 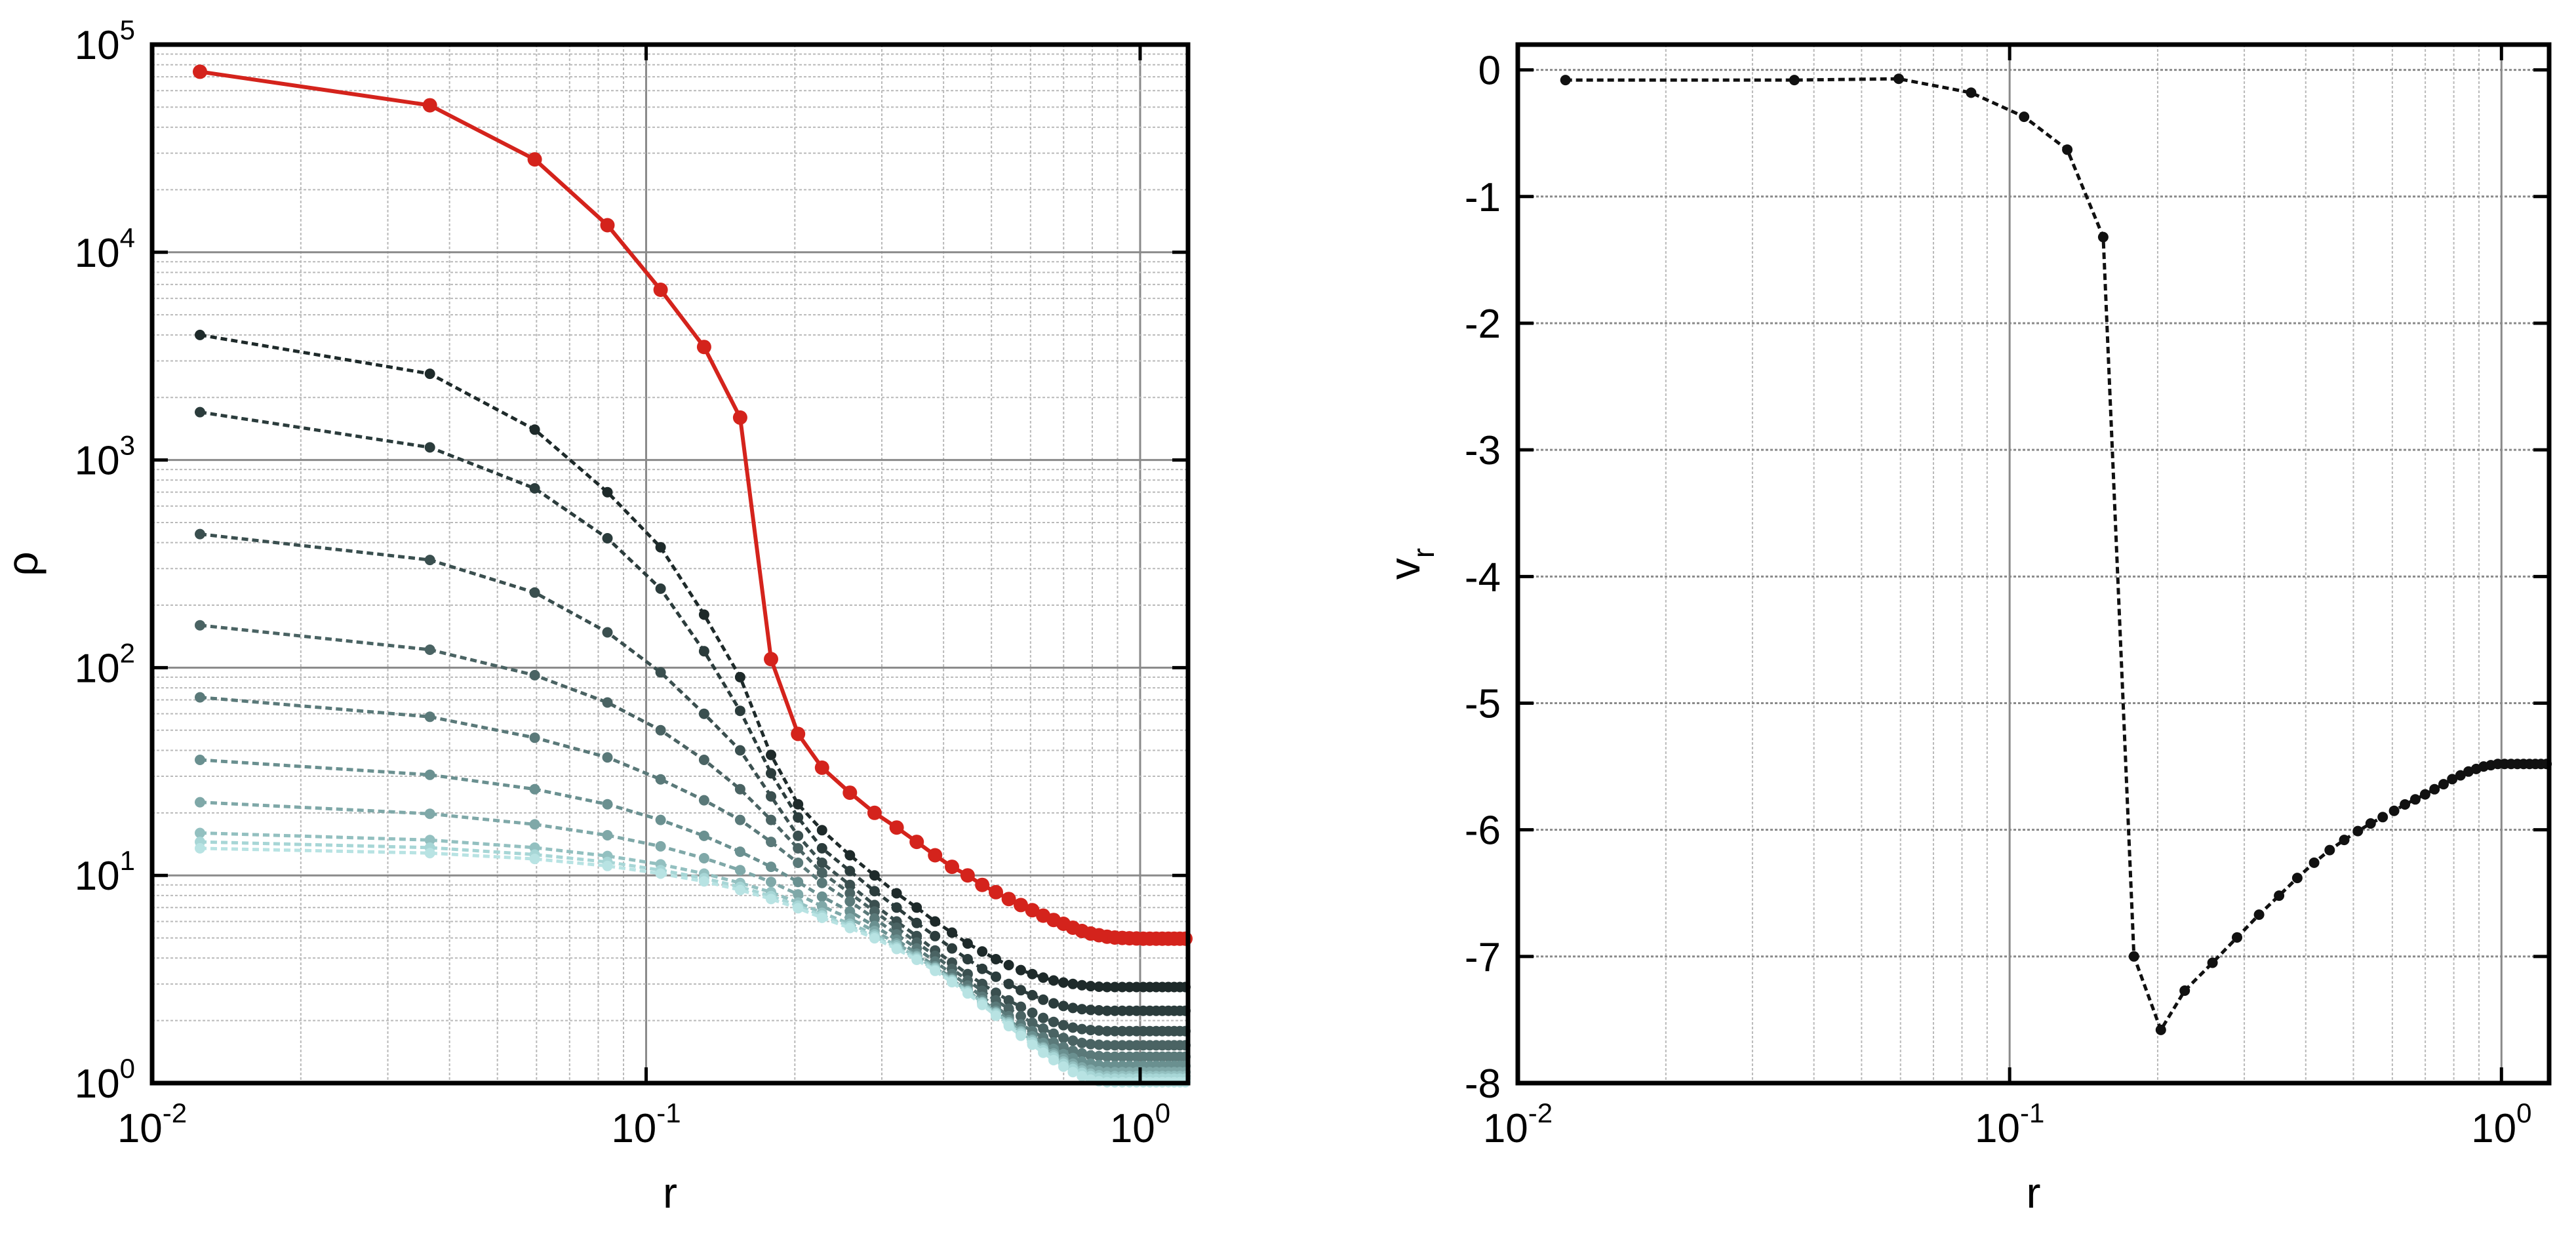 What do you see at coordinates (1483, 831) in the screenshot?
I see `y-tick-label: -6` at bounding box center [1483, 831].